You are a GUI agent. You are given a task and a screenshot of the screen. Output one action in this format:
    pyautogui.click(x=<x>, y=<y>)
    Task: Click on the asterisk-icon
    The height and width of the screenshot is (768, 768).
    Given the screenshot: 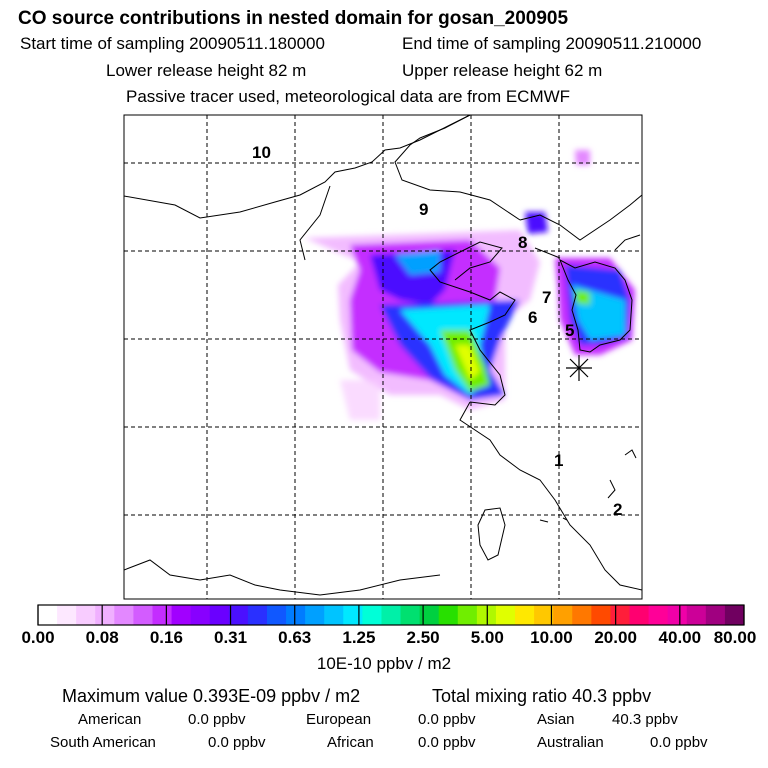 What is the action you would take?
    pyautogui.click(x=579, y=368)
    